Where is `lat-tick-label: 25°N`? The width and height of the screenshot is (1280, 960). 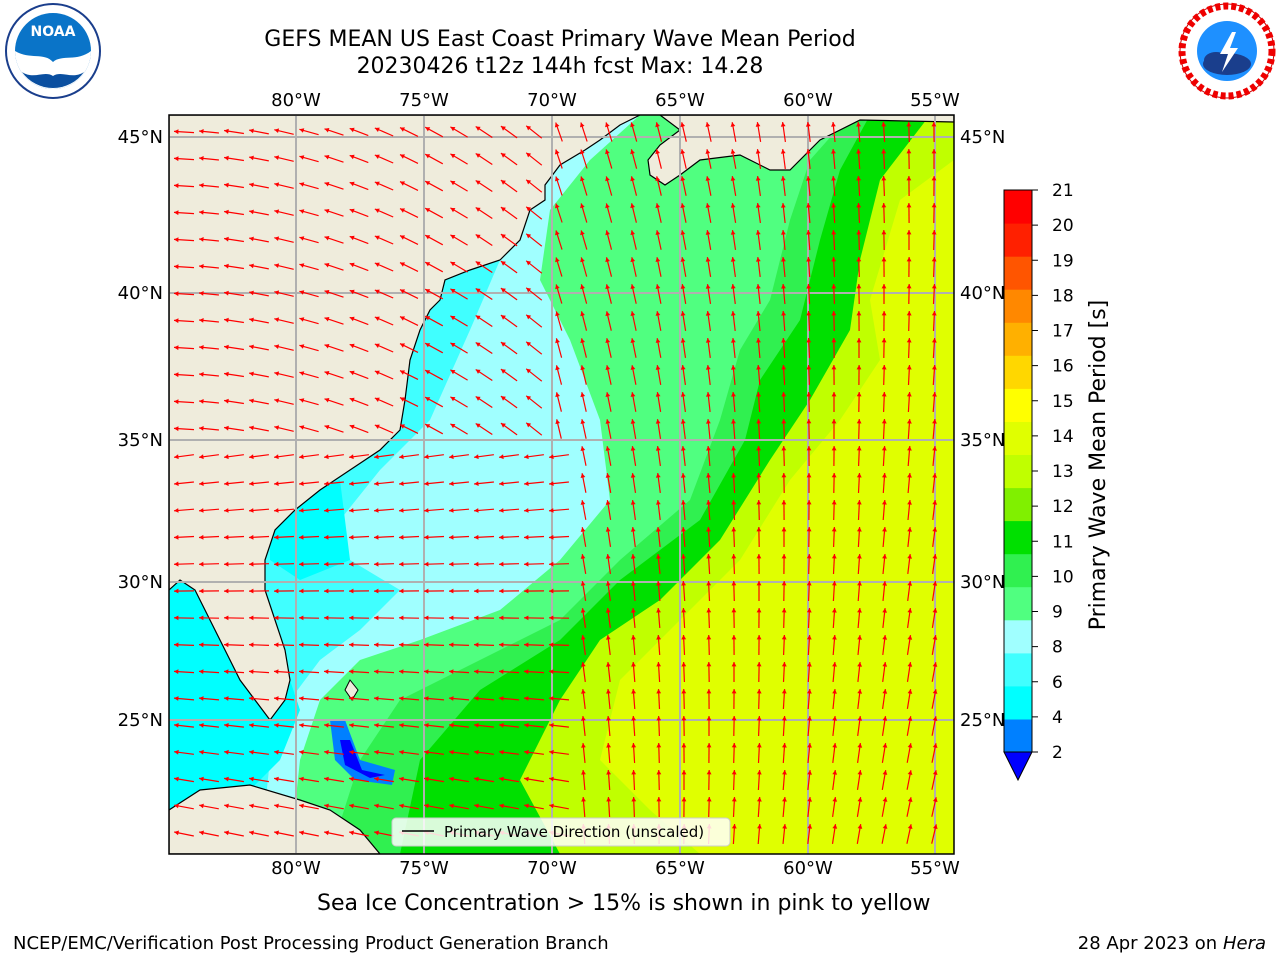 lat-tick-label: 25°N is located at coordinates (140, 720).